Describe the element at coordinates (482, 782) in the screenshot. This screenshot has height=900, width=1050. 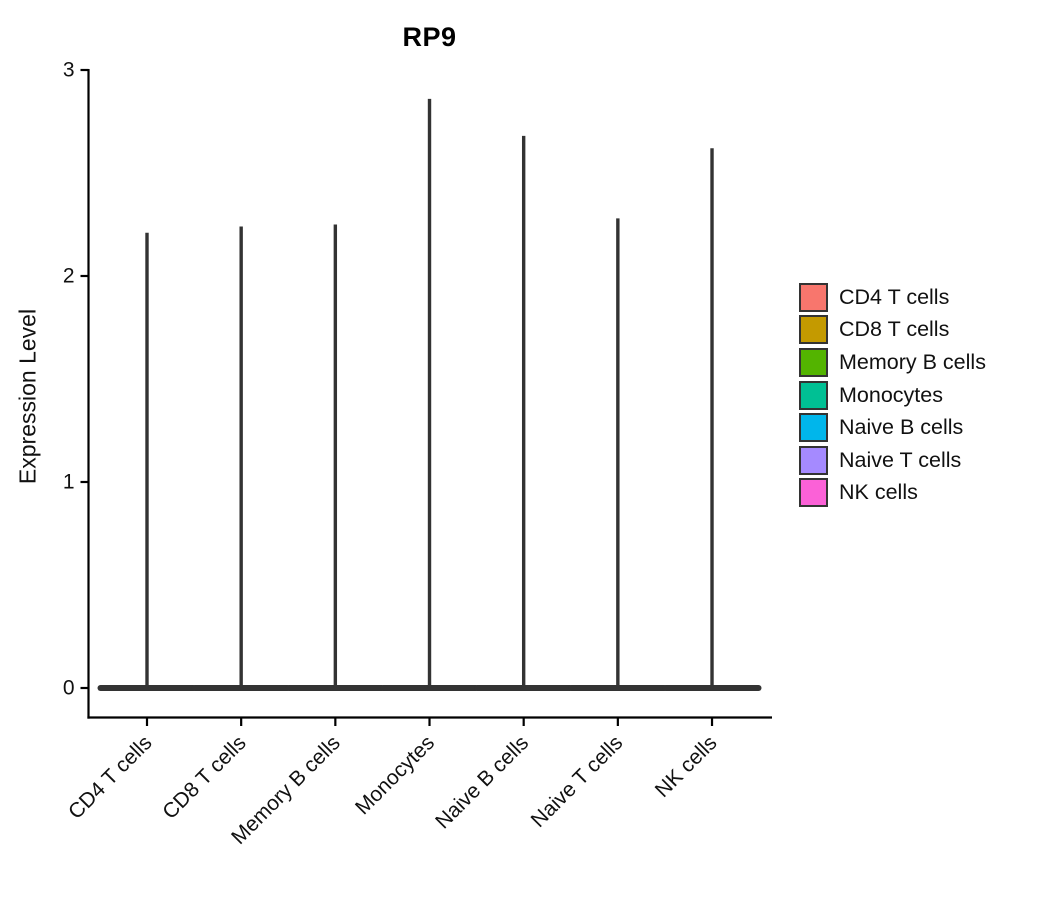
I see `x-tick-label: Naive B cells` at that location.